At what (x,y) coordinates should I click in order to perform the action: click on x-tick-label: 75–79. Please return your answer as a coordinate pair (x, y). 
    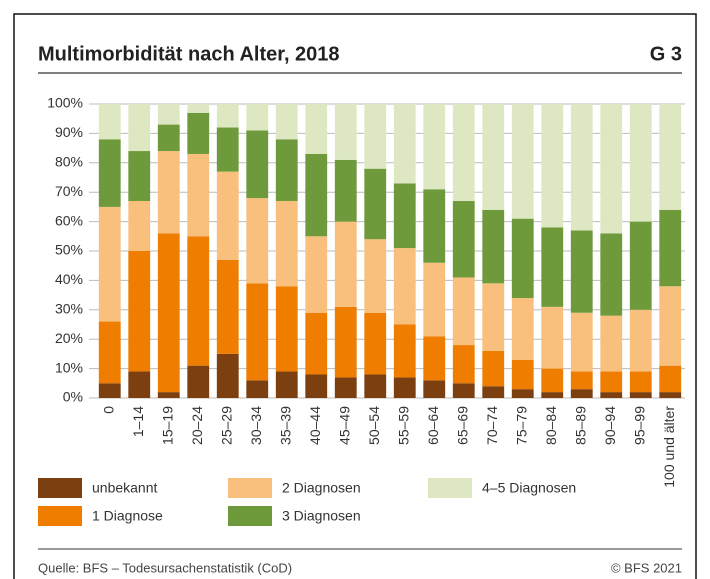
    Looking at the image, I should click on (521, 425).